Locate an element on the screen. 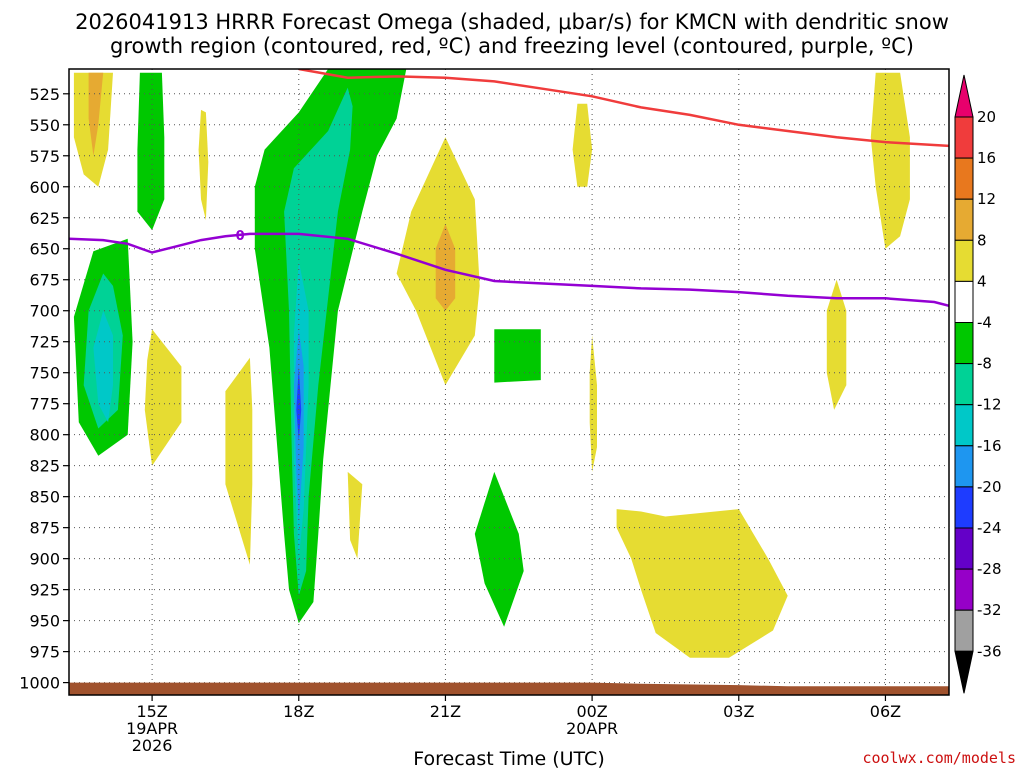  ground-surface is located at coordinates (509, 688).